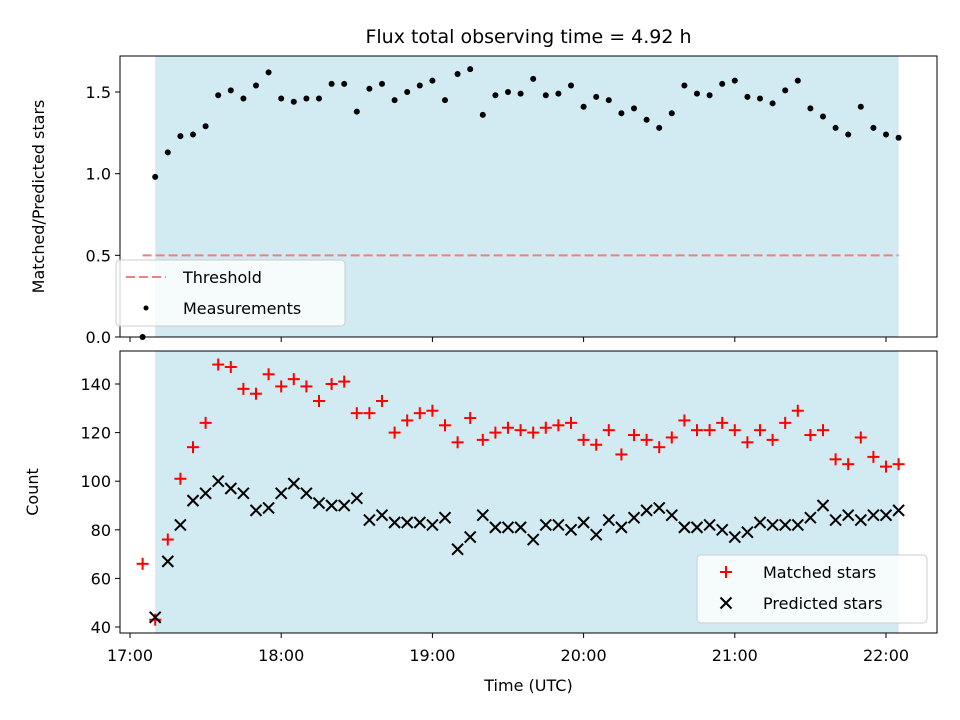 This screenshot has width=960, height=720. Describe the element at coordinates (726, 603) in the screenshot. I see `legend-predicted-swatch` at that location.